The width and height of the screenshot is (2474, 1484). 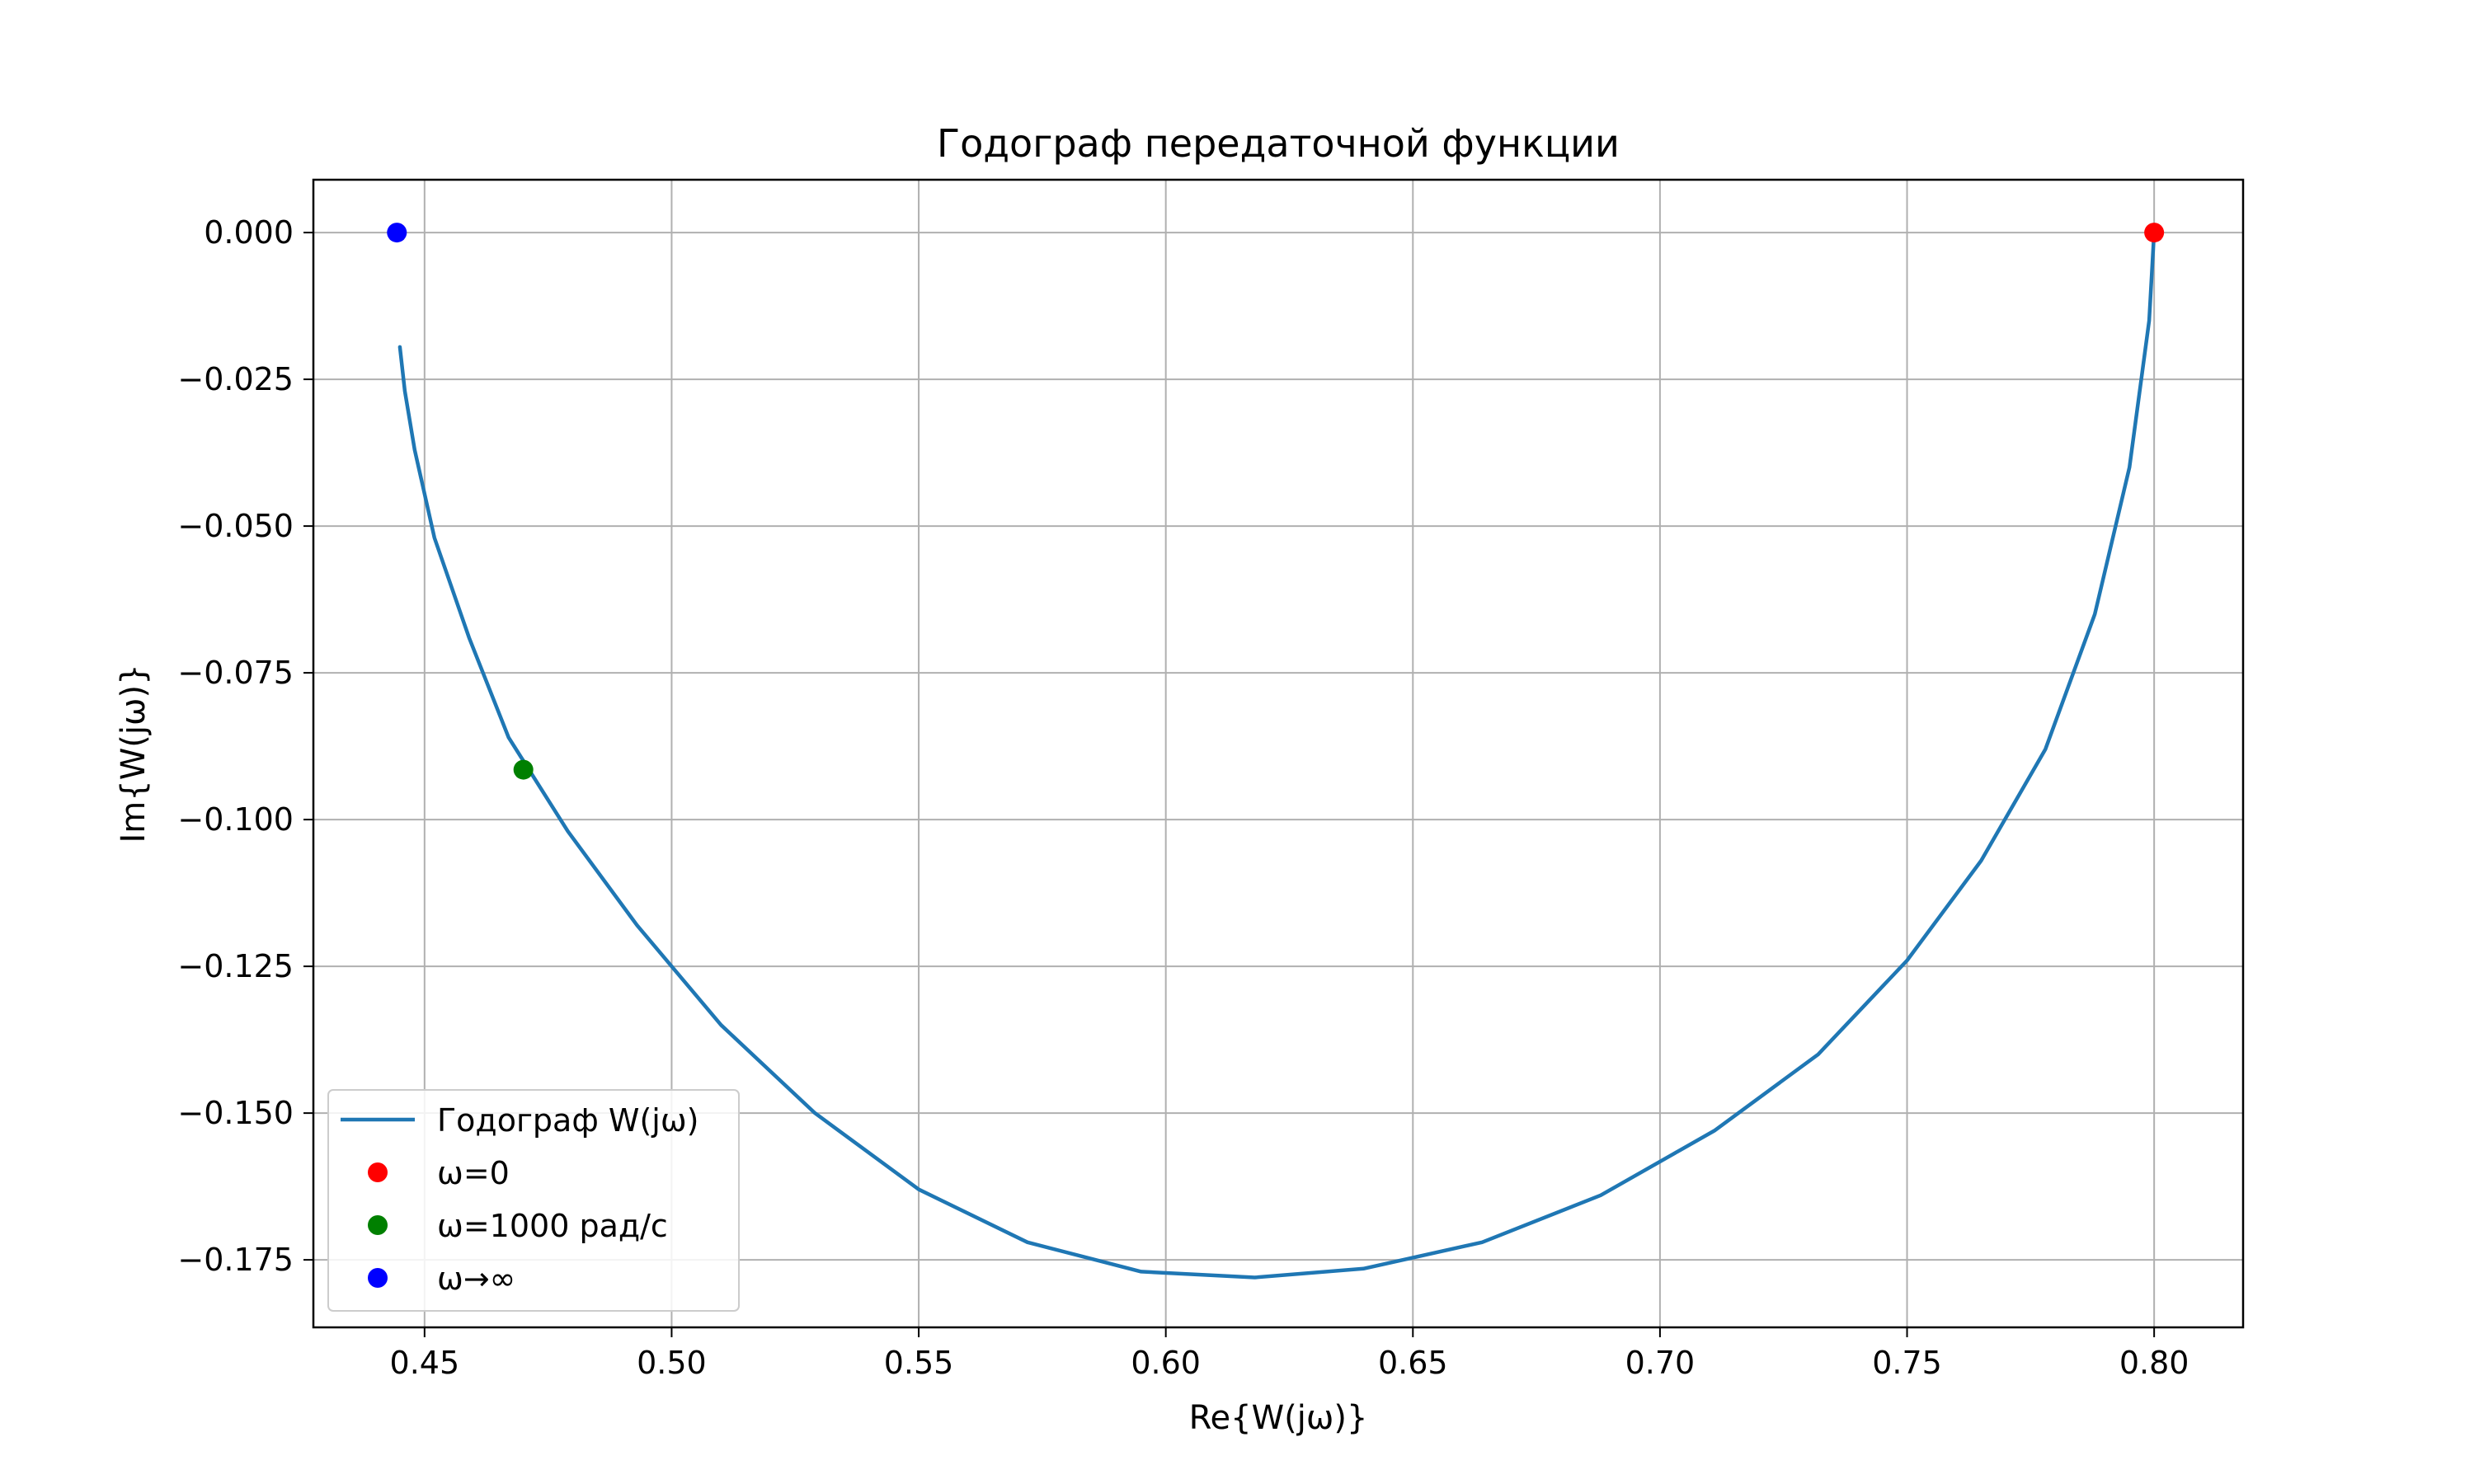 What do you see at coordinates (235, 1260) in the screenshot?
I see `y-tick-label: −0.175` at bounding box center [235, 1260].